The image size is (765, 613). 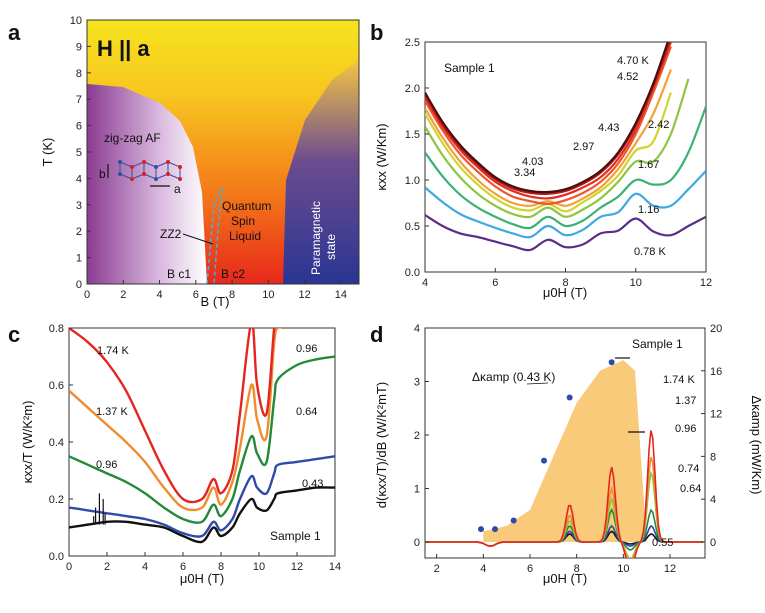 I want to click on y2tick-label: 8, so click(x=713, y=457).